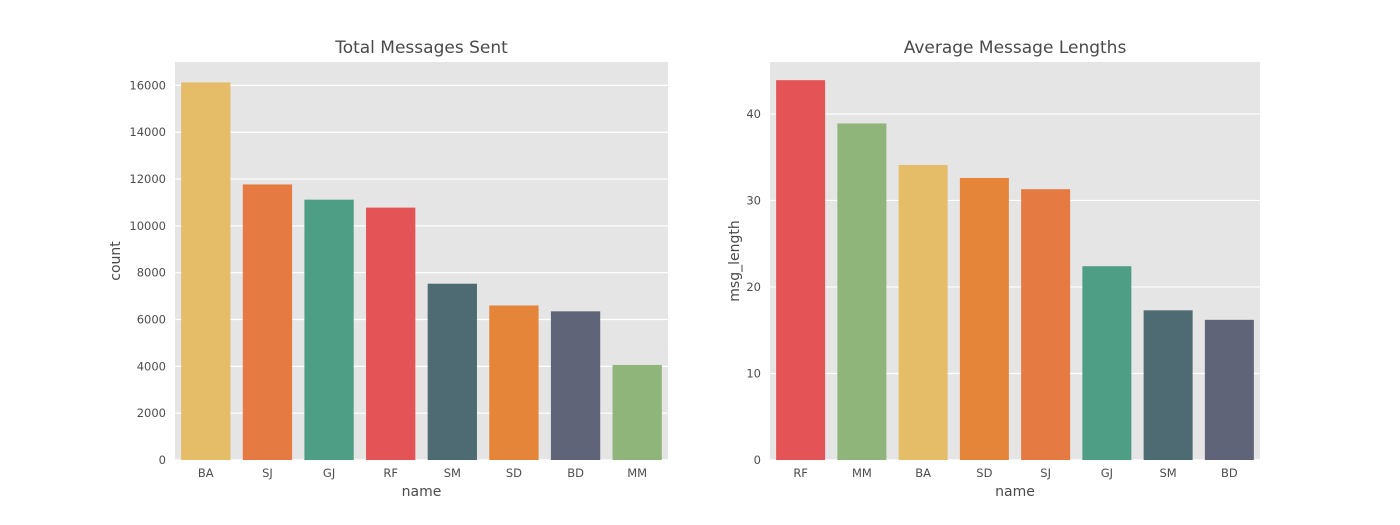  I want to click on y-tick-label: 12000, so click(147, 179).